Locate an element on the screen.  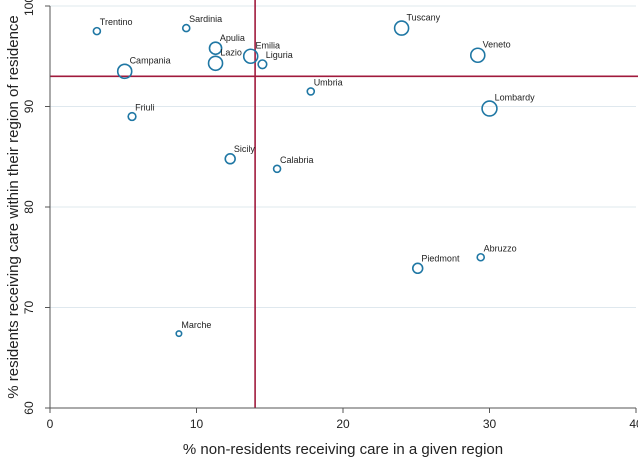
x-tick-label-10: 10 is located at coordinates (197, 424).